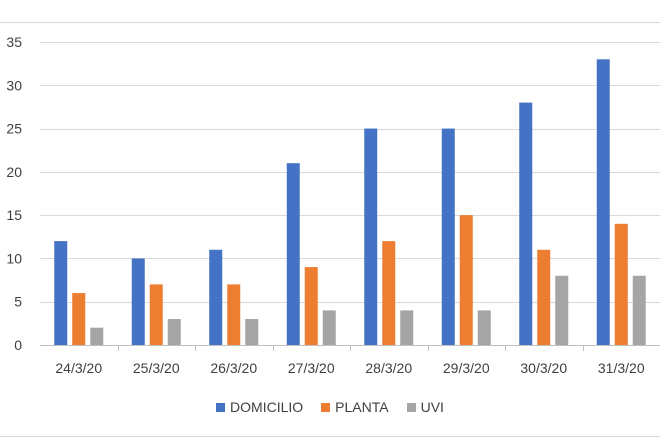 This screenshot has height=440, width=660. What do you see at coordinates (233, 368) in the screenshot?
I see `x-tick-label: 26/3/20` at bounding box center [233, 368].